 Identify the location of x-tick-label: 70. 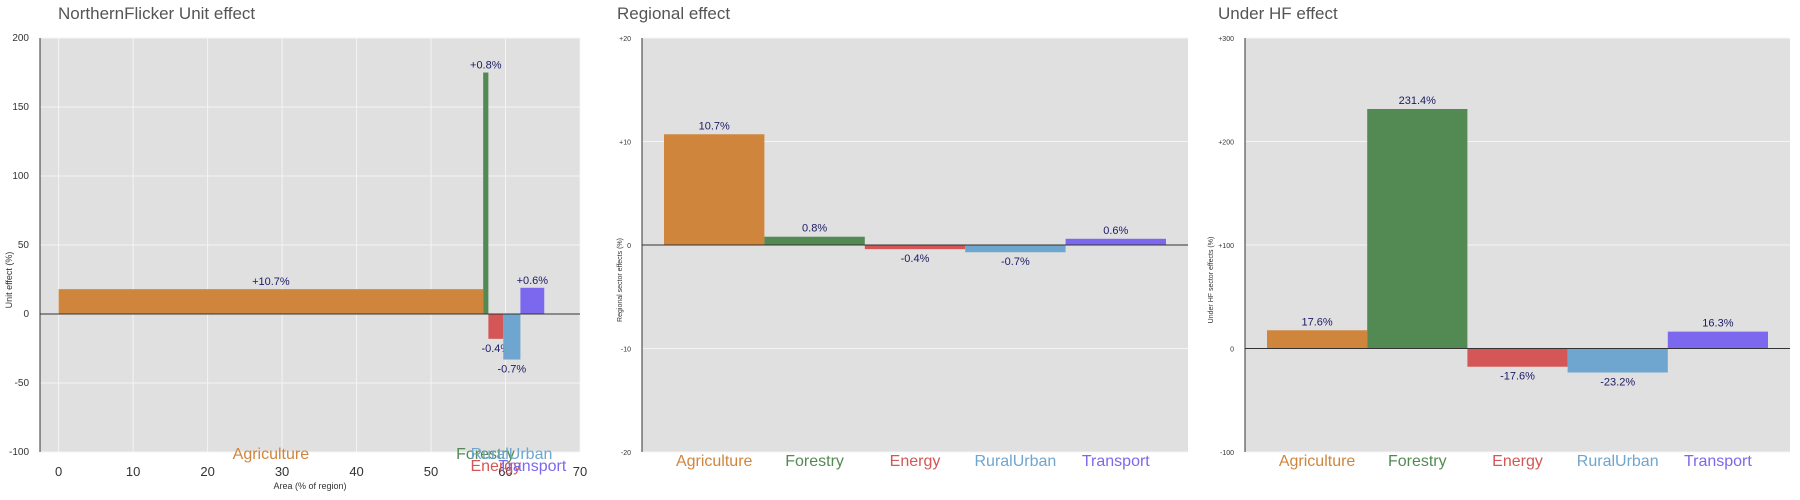
(580, 471).